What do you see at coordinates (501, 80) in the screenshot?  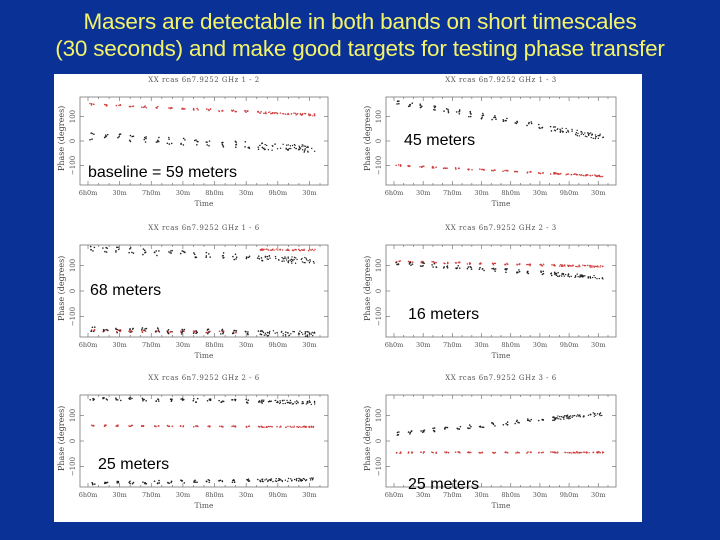 I see `plot-title: XX rcas 6n7.9252 GHz 1 - 3` at bounding box center [501, 80].